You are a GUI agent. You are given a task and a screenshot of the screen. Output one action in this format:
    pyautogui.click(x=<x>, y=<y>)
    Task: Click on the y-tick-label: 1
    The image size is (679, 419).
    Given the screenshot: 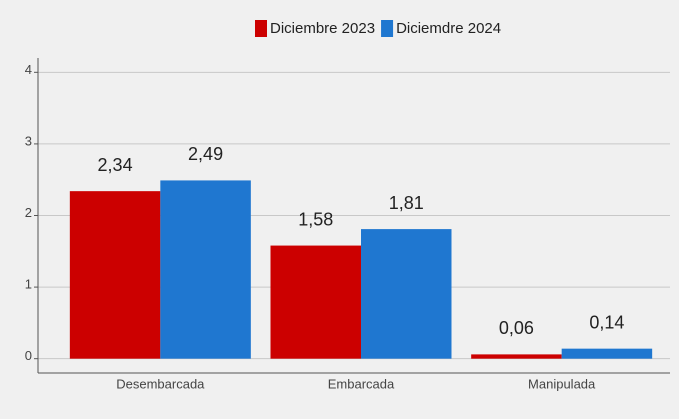 What is the action you would take?
    pyautogui.click(x=28, y=284)
    